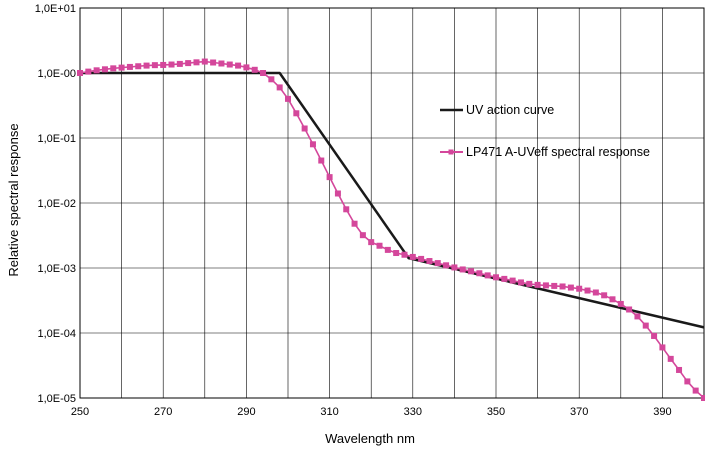 This screenshot has width=705, height=456. What do you see at coordinates (451, 152) in the screenshot?
I see `legend-marker-lp471-response` at bounding box center [451, 152].